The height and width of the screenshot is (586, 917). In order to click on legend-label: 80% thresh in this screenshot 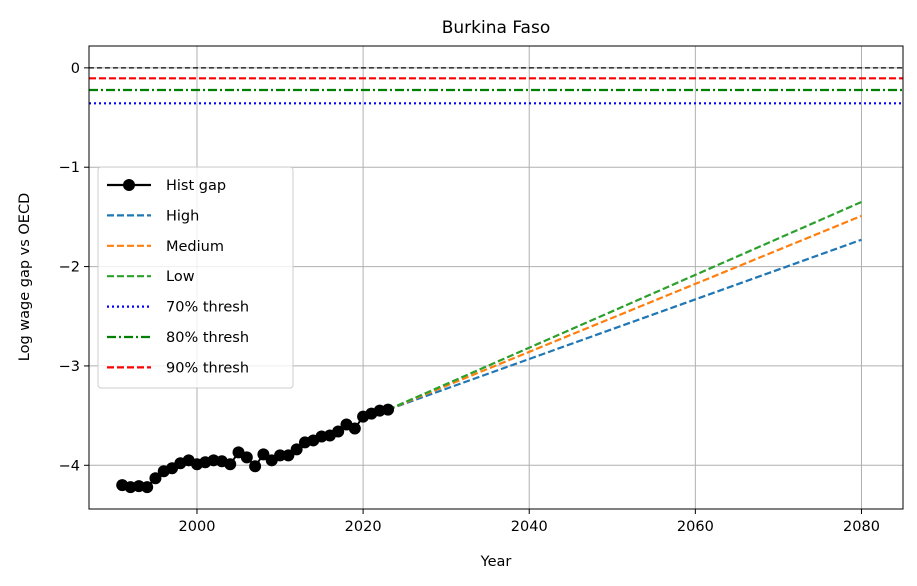, I will do `click(207, 338)`.